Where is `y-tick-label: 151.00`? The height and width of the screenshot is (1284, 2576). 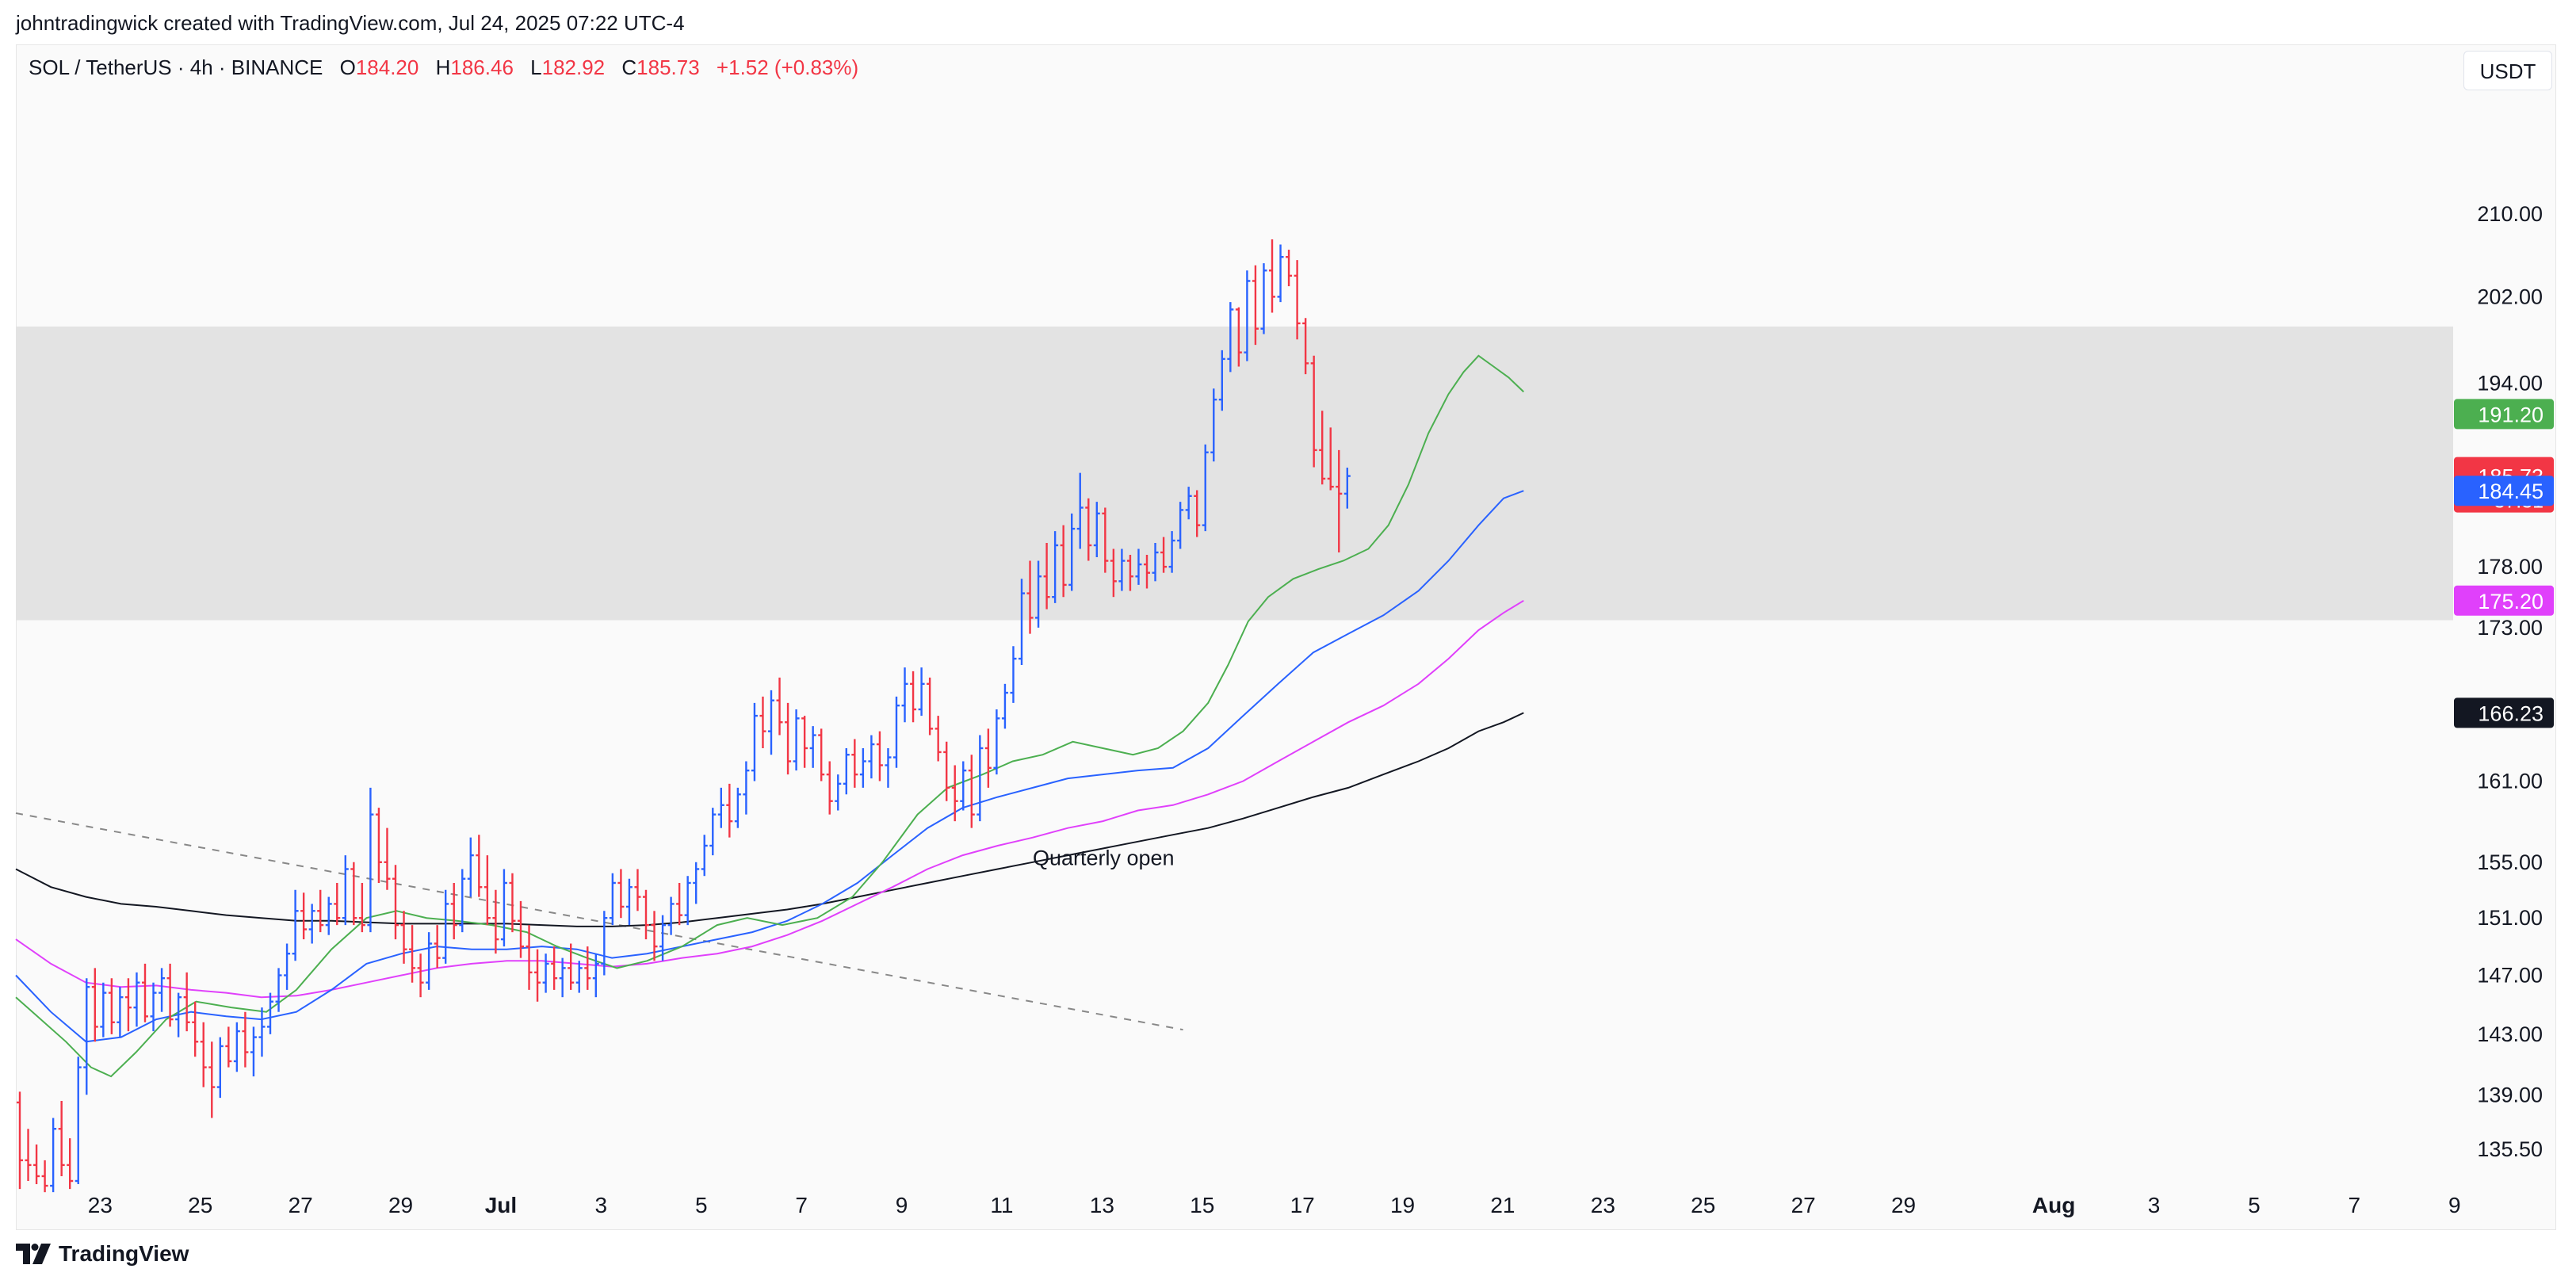 y-tick-label: 151.00 is located at coordinates (2510, 918).